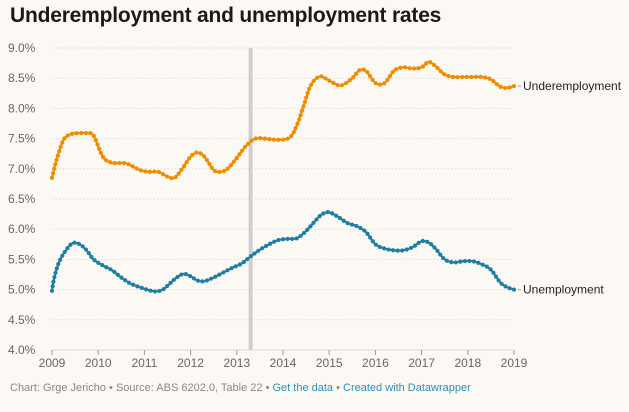 The height and width of the screenshot is (412, 629). Describe the element at coordinates (22, 290) in the screenshot. I see `y-tick-label: 5.0%` at that location.